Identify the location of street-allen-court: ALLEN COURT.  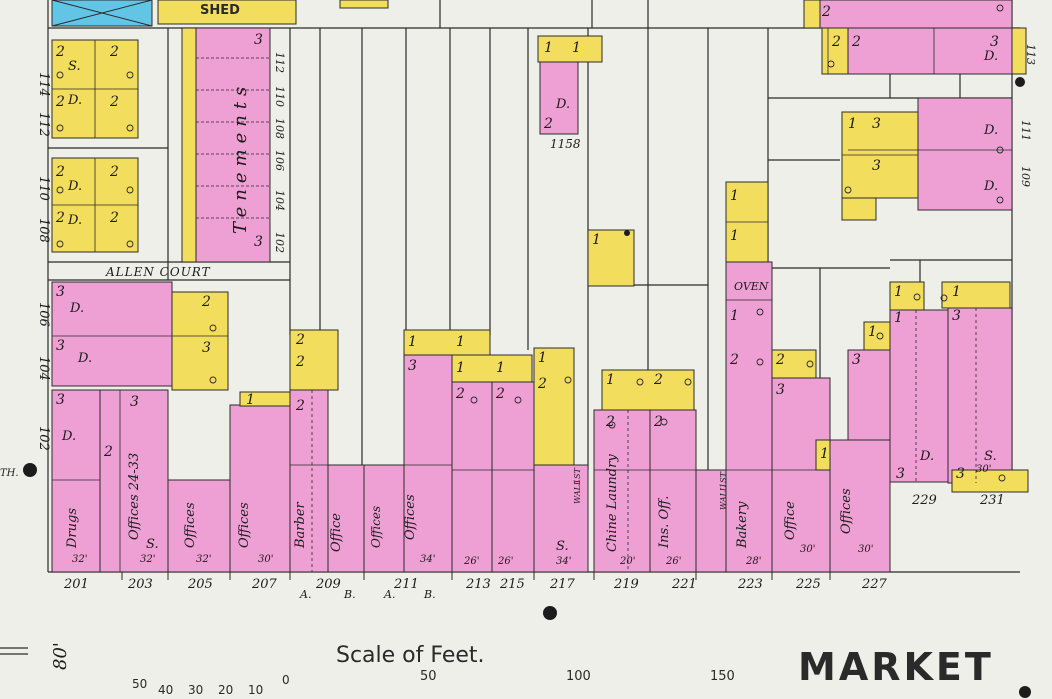
(158, 272).